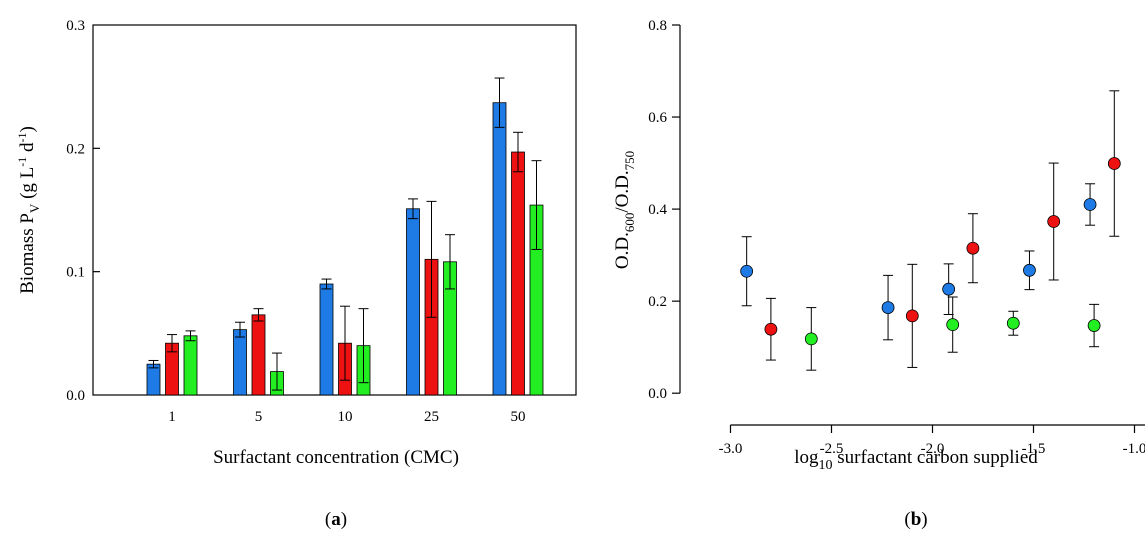  I want to click on x-tick-label: -2.0, so click(933, 449).